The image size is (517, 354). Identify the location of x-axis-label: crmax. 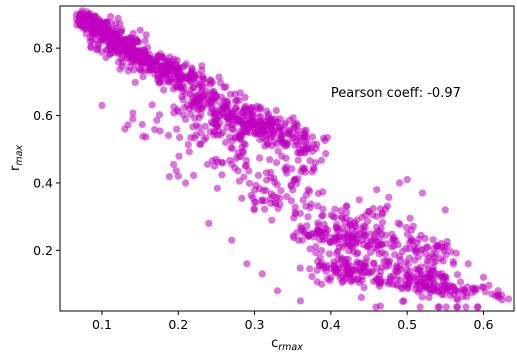
(287, 344).